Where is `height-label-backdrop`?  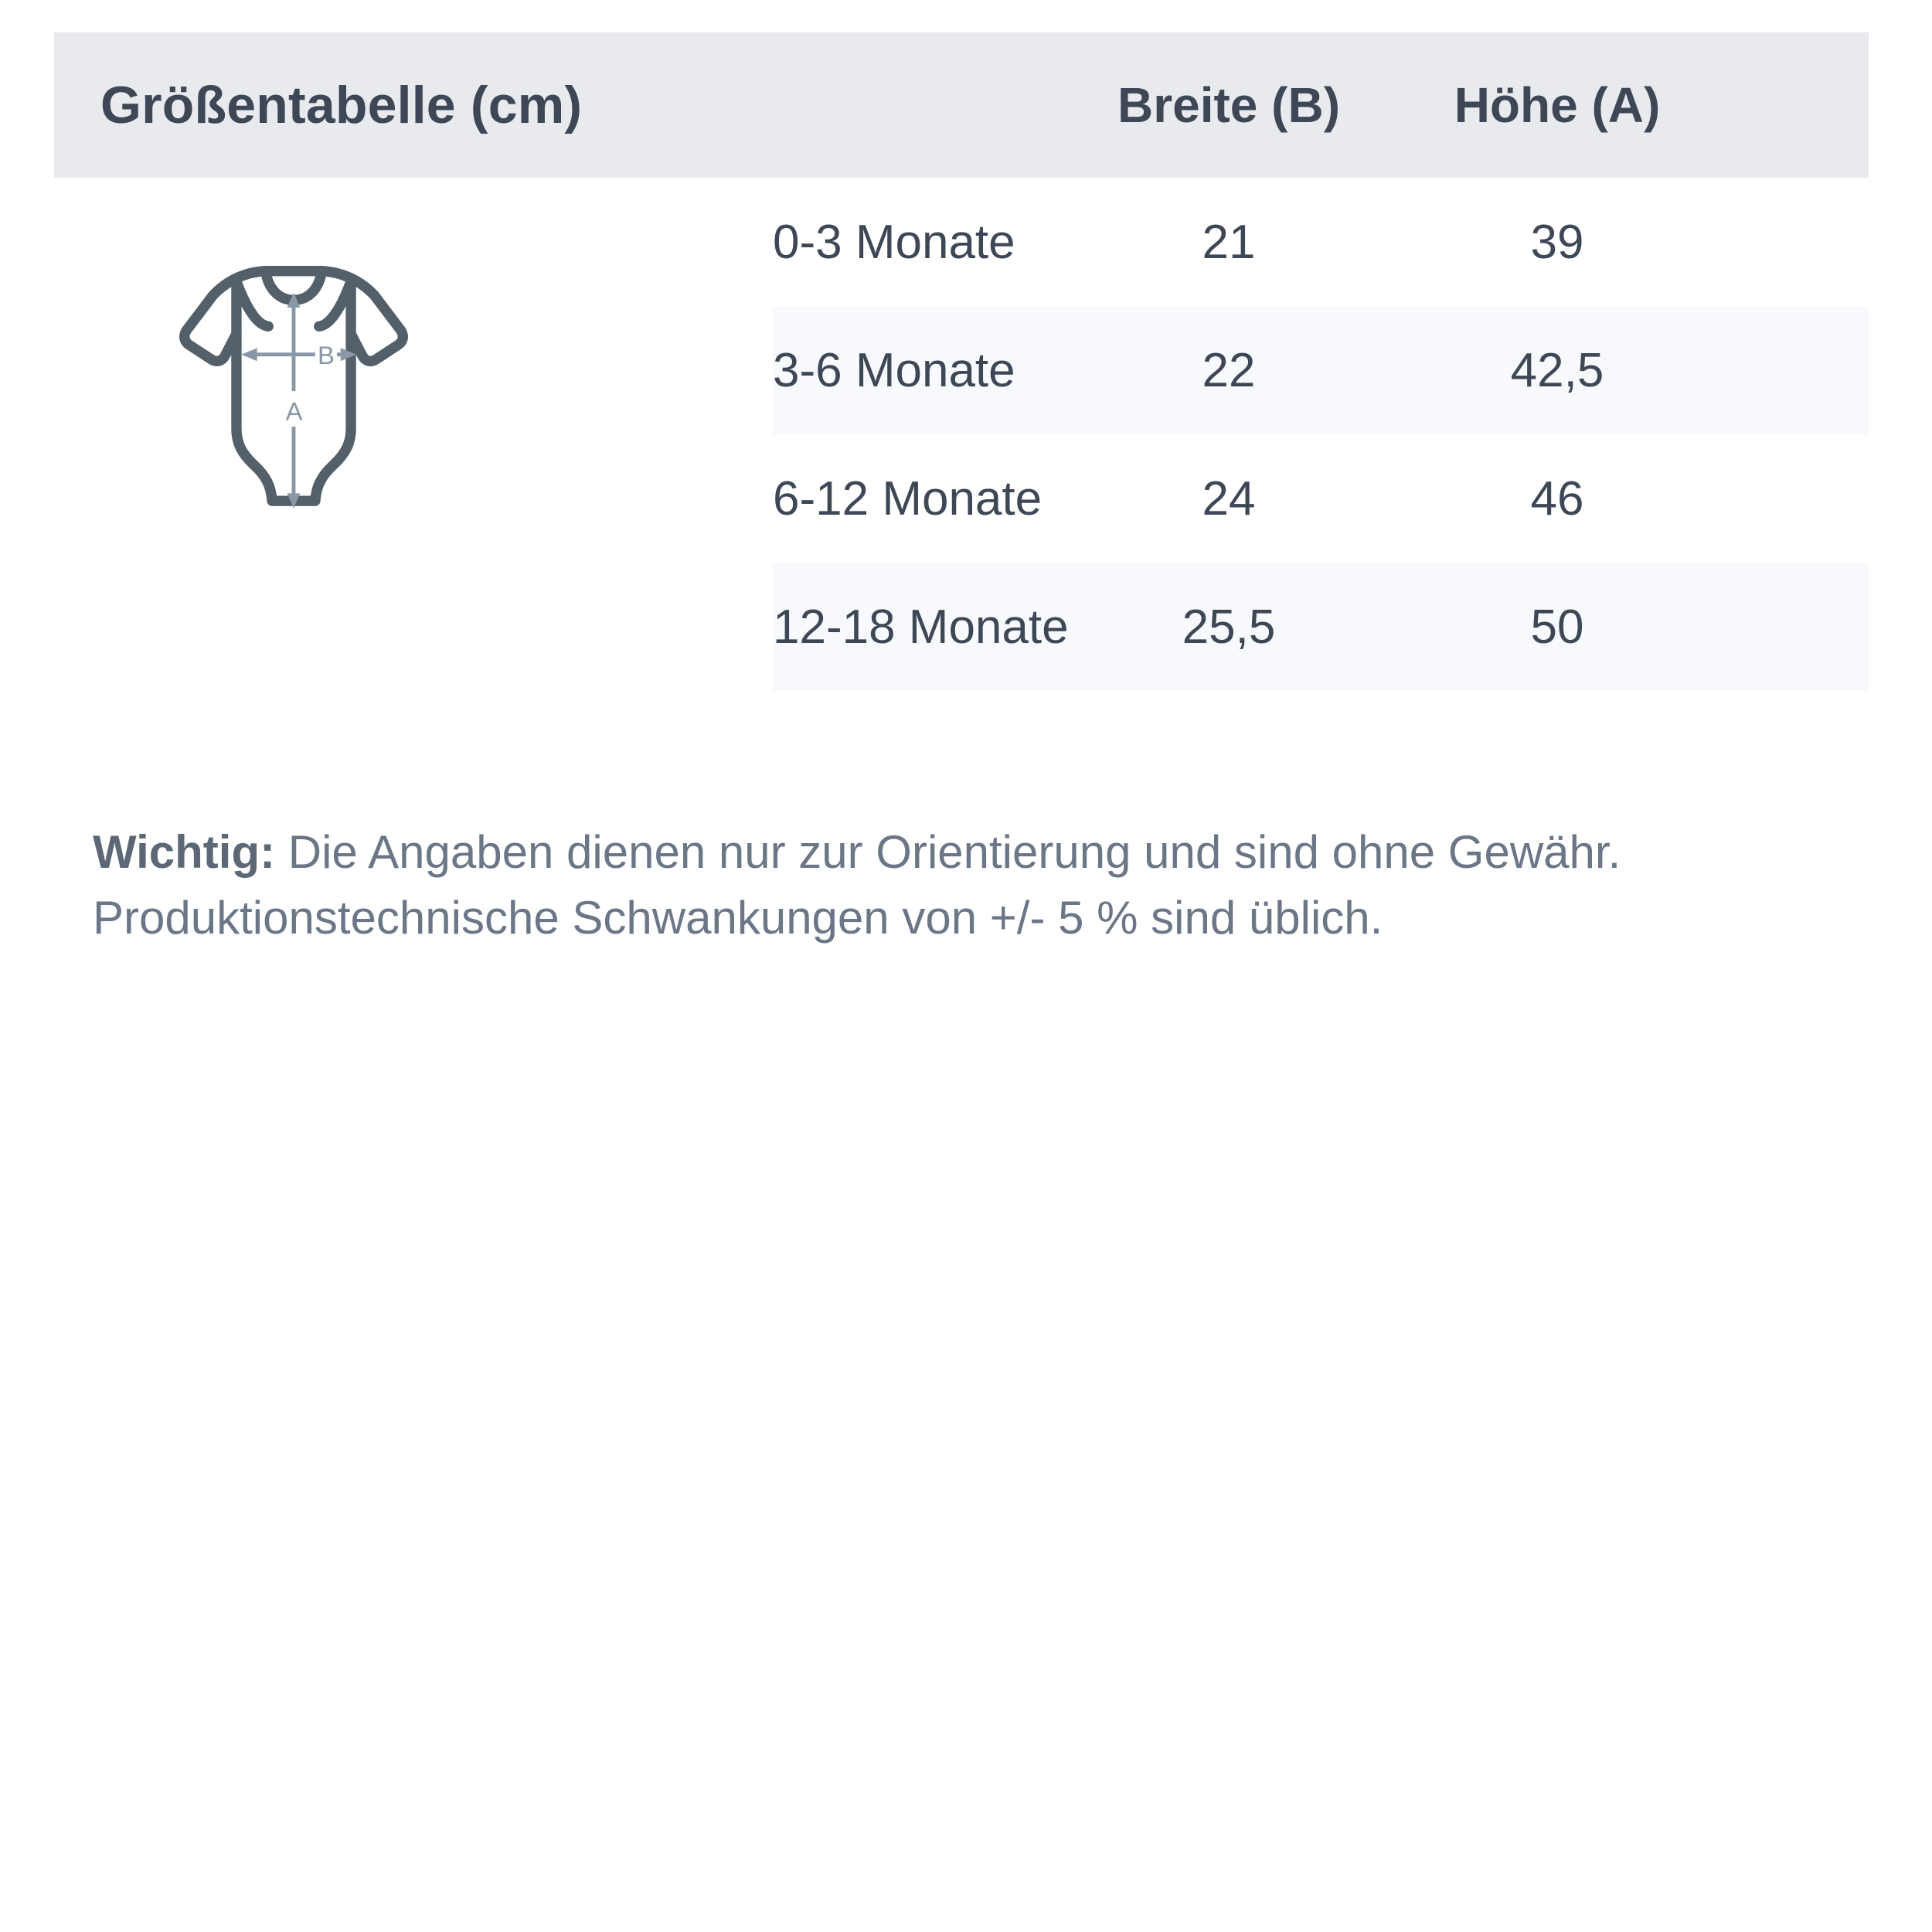 height-label-backdrop is located at coordinates (294, 409).